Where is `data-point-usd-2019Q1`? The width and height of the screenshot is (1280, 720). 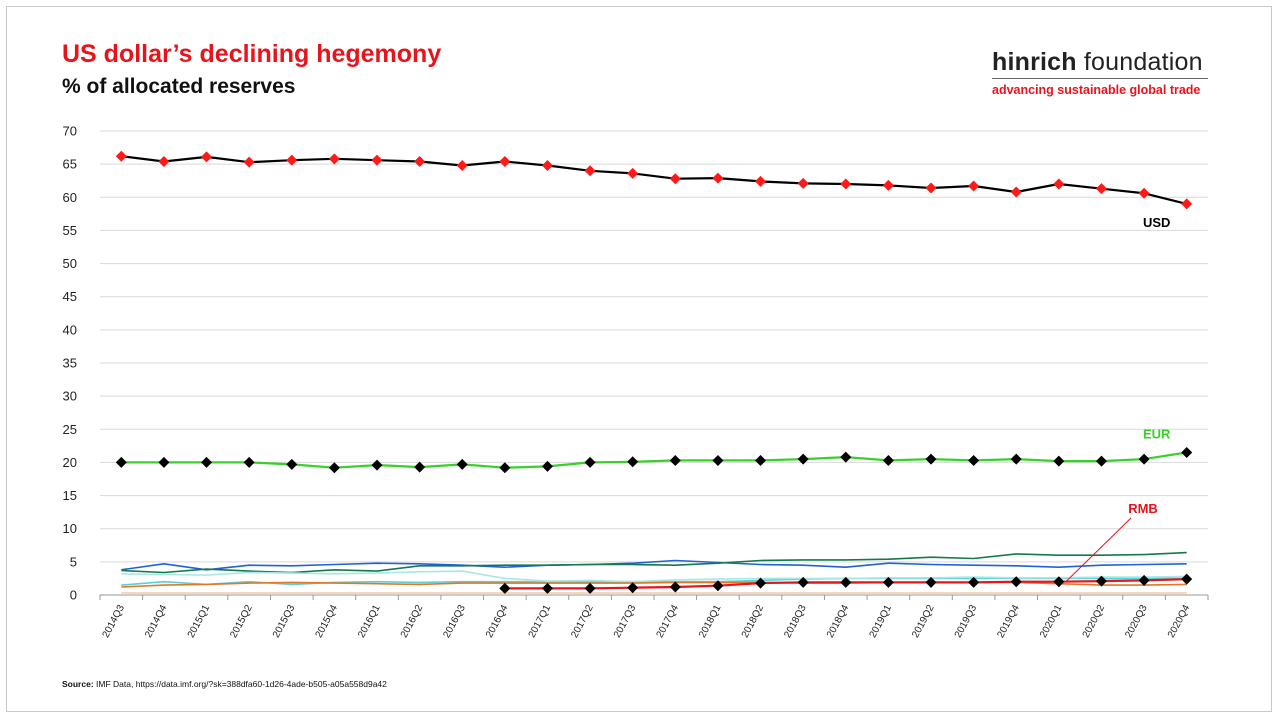
data-point-usd-2019Q1 is located at coordinates (888, 185).